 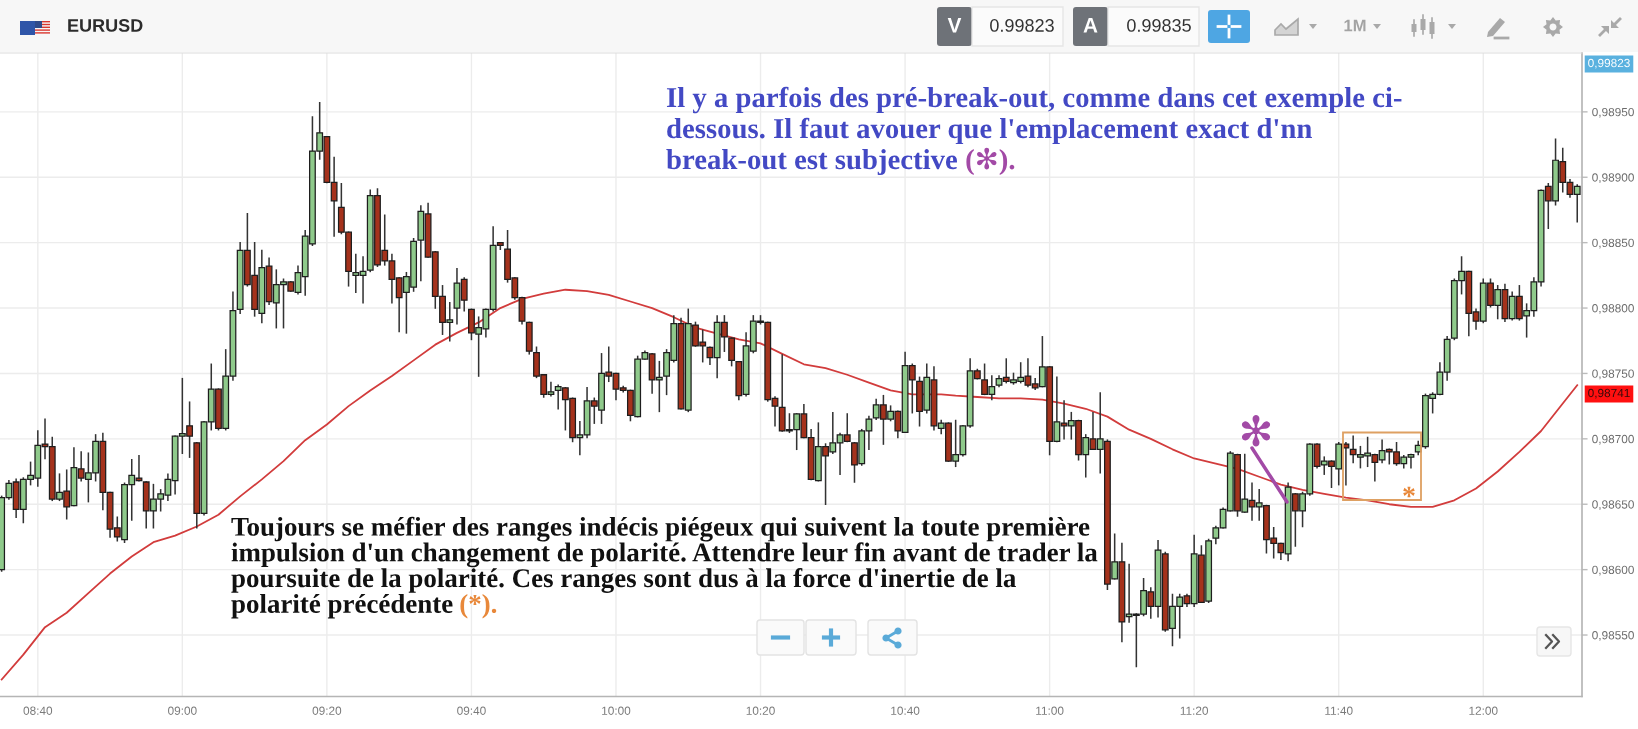 I want to click on y-tick-label: 0,98850, so click(x=1613, y=243).